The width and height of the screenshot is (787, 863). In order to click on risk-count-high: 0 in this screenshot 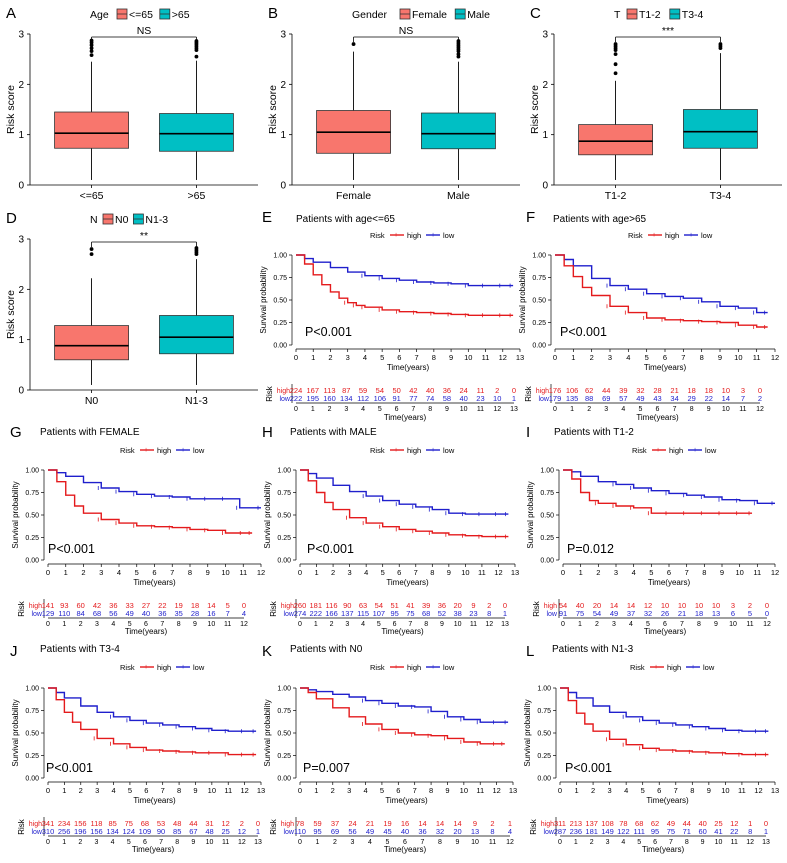, I will do `click(766, 823)`.